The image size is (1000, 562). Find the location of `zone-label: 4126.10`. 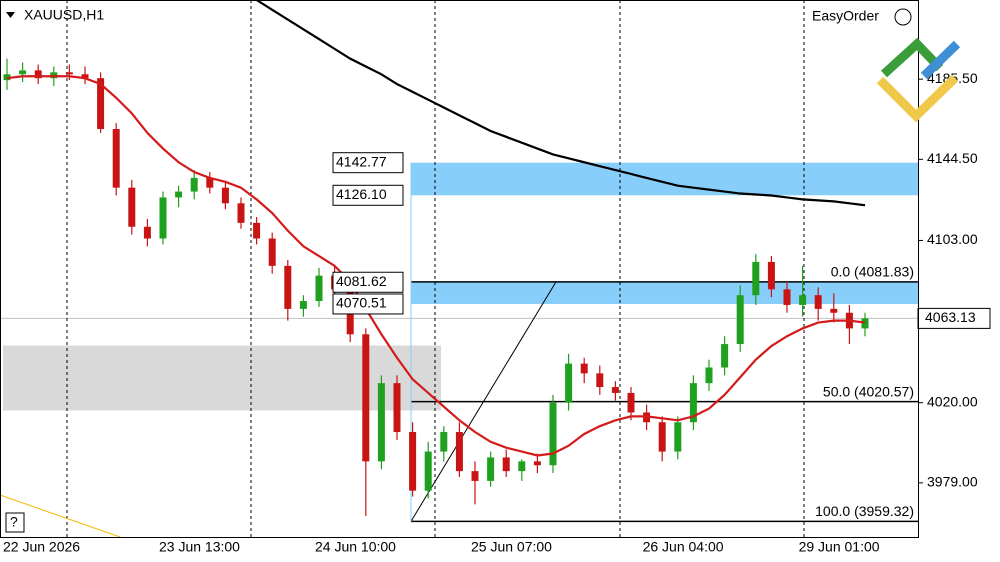

zone-label: 4126.10 is located at coordinates (361, 194).